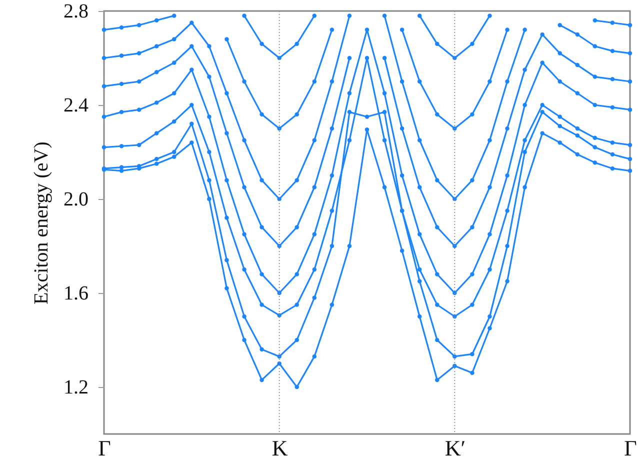 The image size is (638, 466). Describe the element at coordinates (76, 387) in the screenshot. I see `y-tick-label: 1.2` at that location.